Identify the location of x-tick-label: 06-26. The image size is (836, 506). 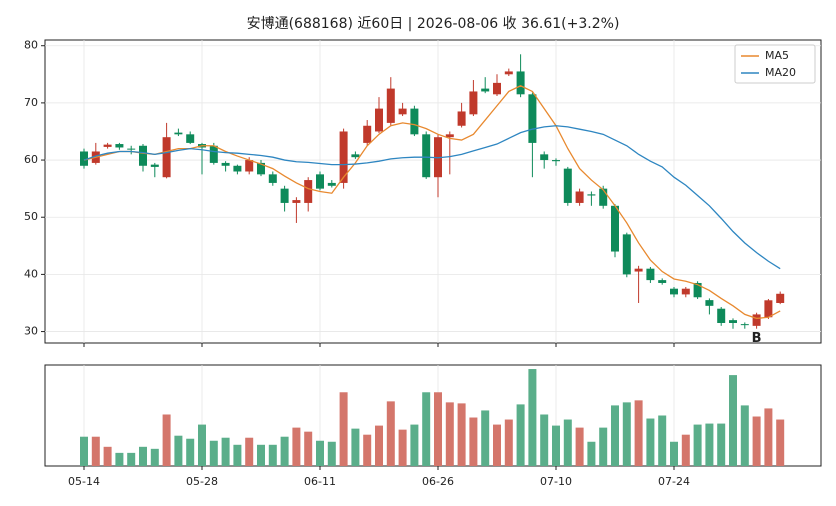
(438, 481).